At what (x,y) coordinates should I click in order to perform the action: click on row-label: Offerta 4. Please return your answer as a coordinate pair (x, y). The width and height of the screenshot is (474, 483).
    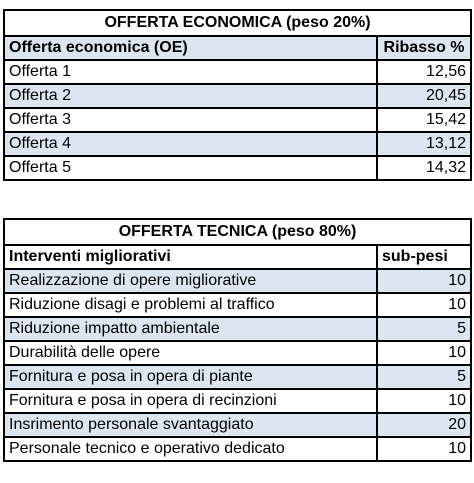
    Looking at the image, I should click on (190, 144).